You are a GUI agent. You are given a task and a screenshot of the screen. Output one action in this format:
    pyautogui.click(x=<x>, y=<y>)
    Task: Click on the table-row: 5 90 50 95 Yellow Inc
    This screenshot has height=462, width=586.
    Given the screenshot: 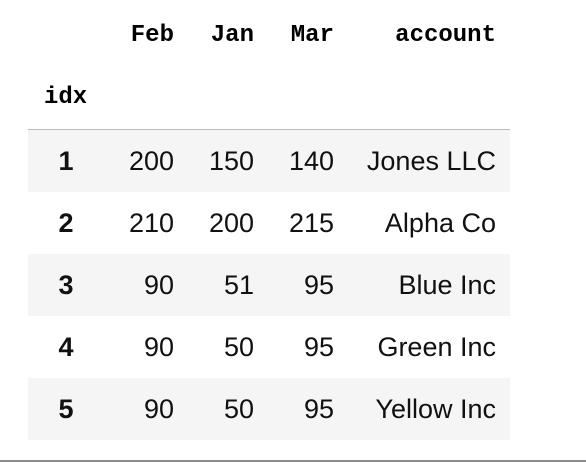 What is the action you would take?
    pyautogui.click(x=269, y=409)
    